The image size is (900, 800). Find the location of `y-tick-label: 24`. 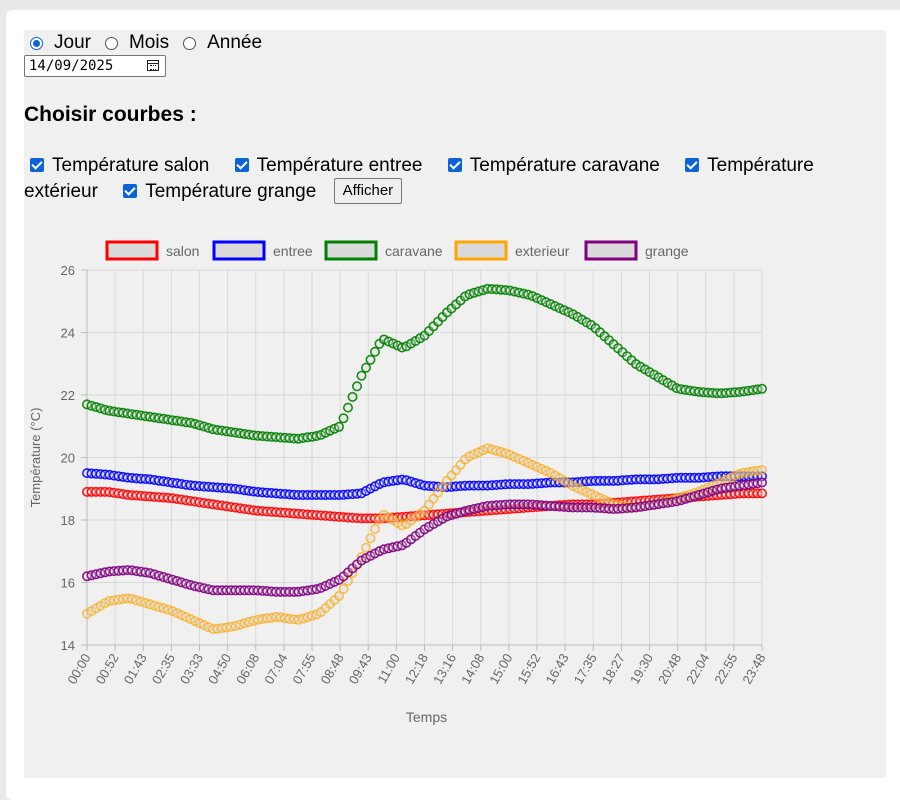

y-tick-label: 24 is located at coordinates (68, 333).